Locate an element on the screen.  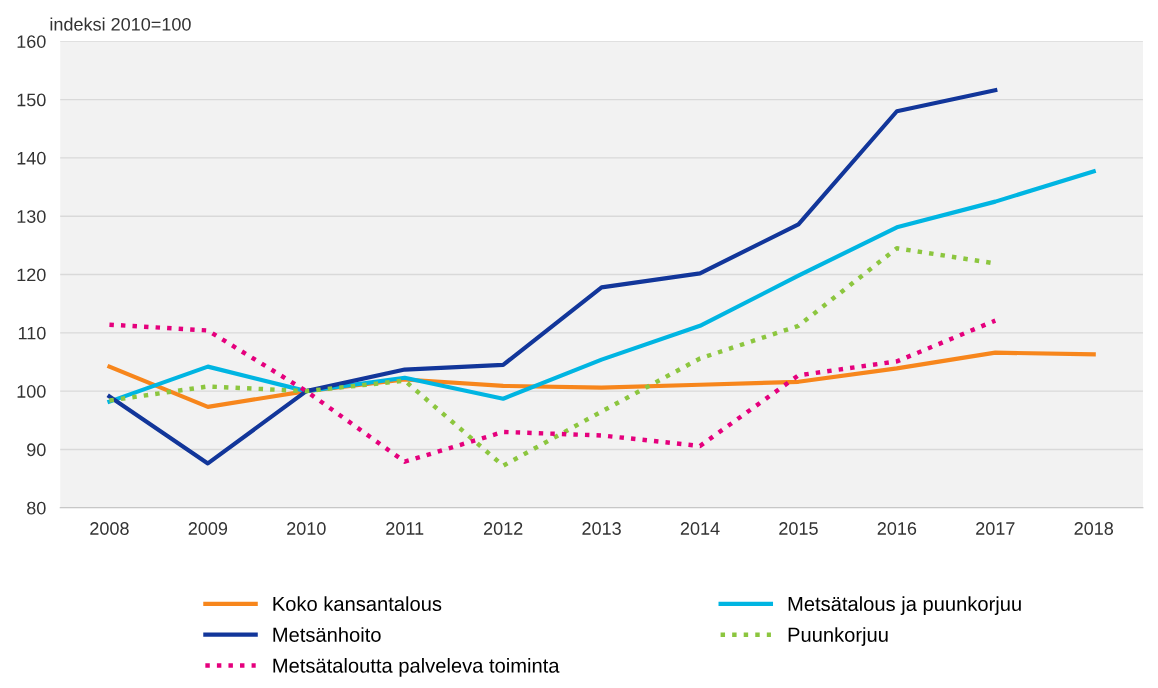
x-tick-label: 2010 is located at coordinates (306, 528).